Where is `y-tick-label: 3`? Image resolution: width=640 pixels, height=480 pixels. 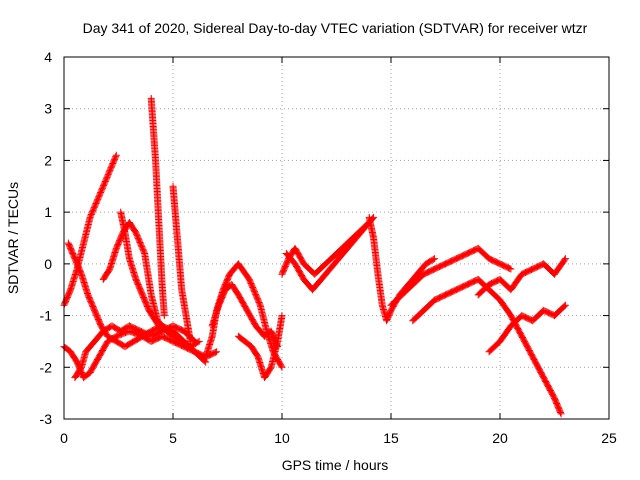 y-tick-label: 3 is located at coordinates (48, 109).